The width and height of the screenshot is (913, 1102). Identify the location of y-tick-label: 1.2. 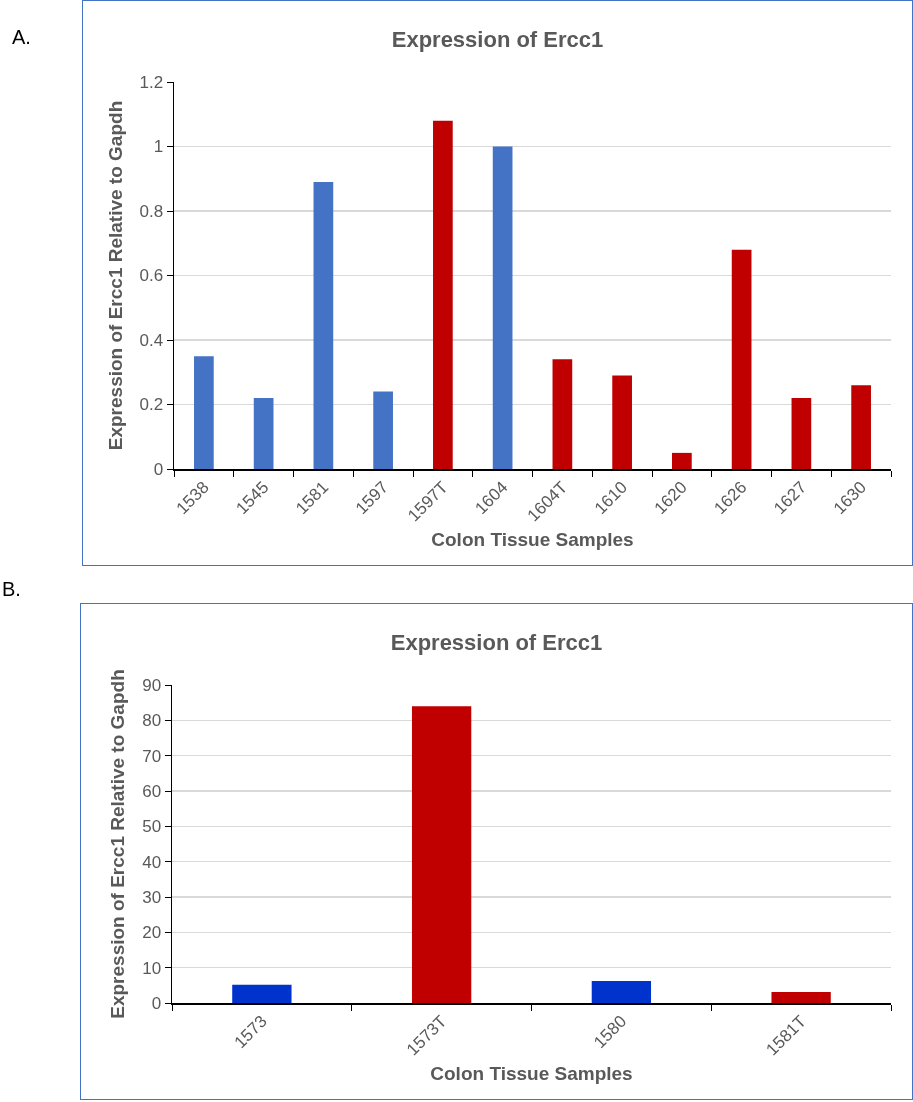
(151, 82).